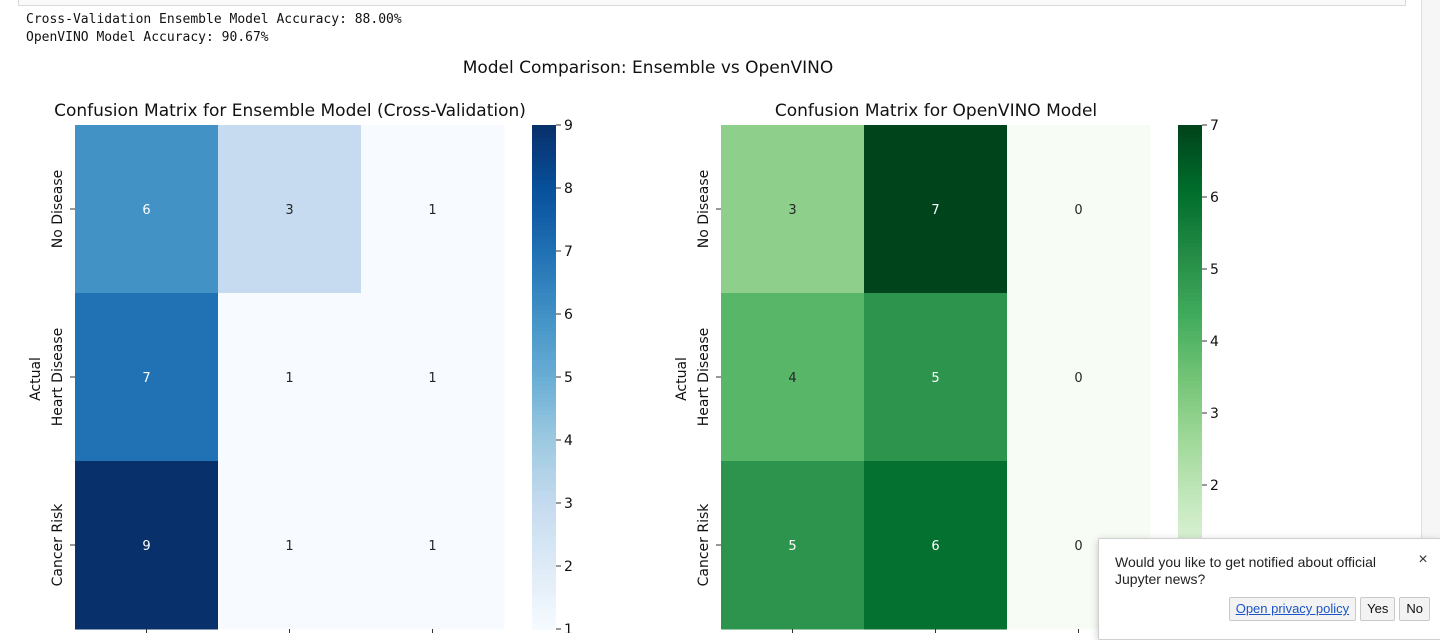 This screenshot has height=640, width=1440. I want to click on yes-button: Yes, so click(1378, 609).